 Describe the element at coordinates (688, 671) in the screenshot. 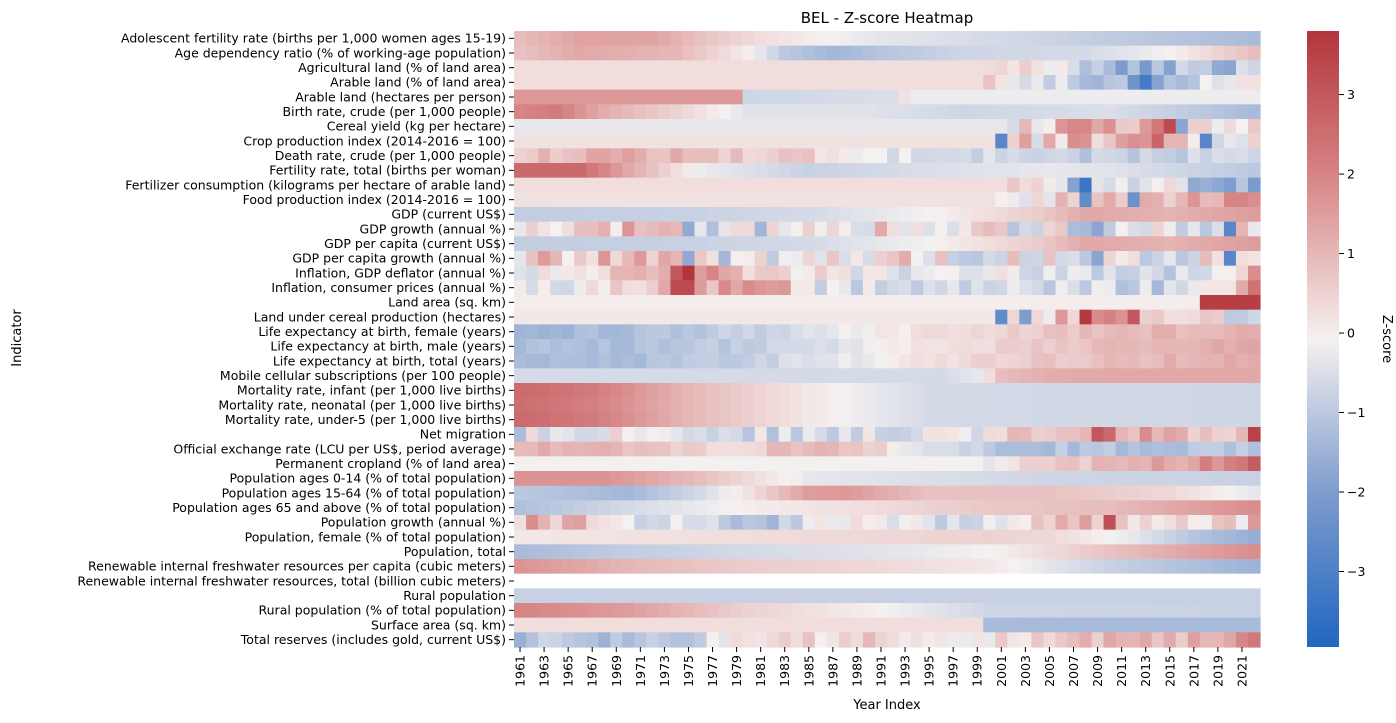

I see `year-tick-label: 1975` at that location.